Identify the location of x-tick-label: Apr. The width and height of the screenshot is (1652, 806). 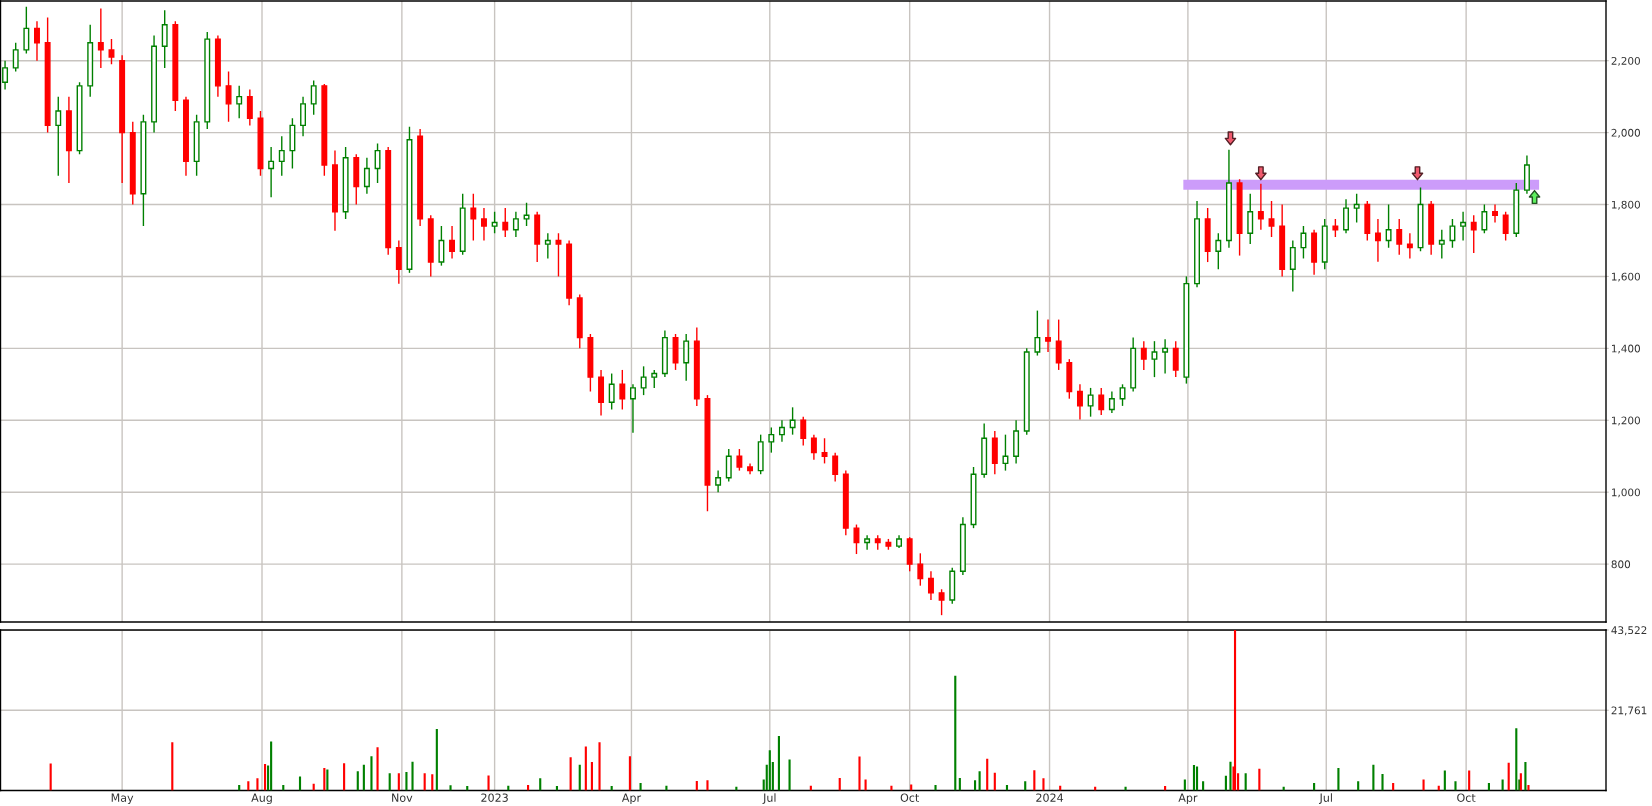
(1188, 799).